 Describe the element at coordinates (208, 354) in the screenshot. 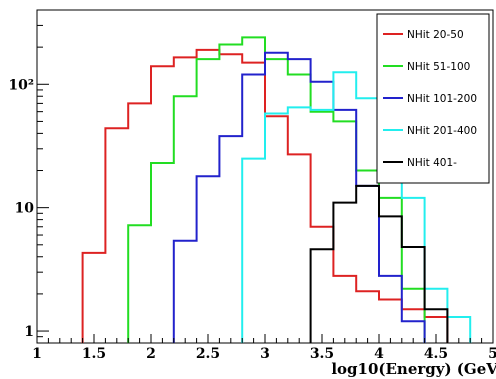

I see `x-tick-label: 2.5` at that location.